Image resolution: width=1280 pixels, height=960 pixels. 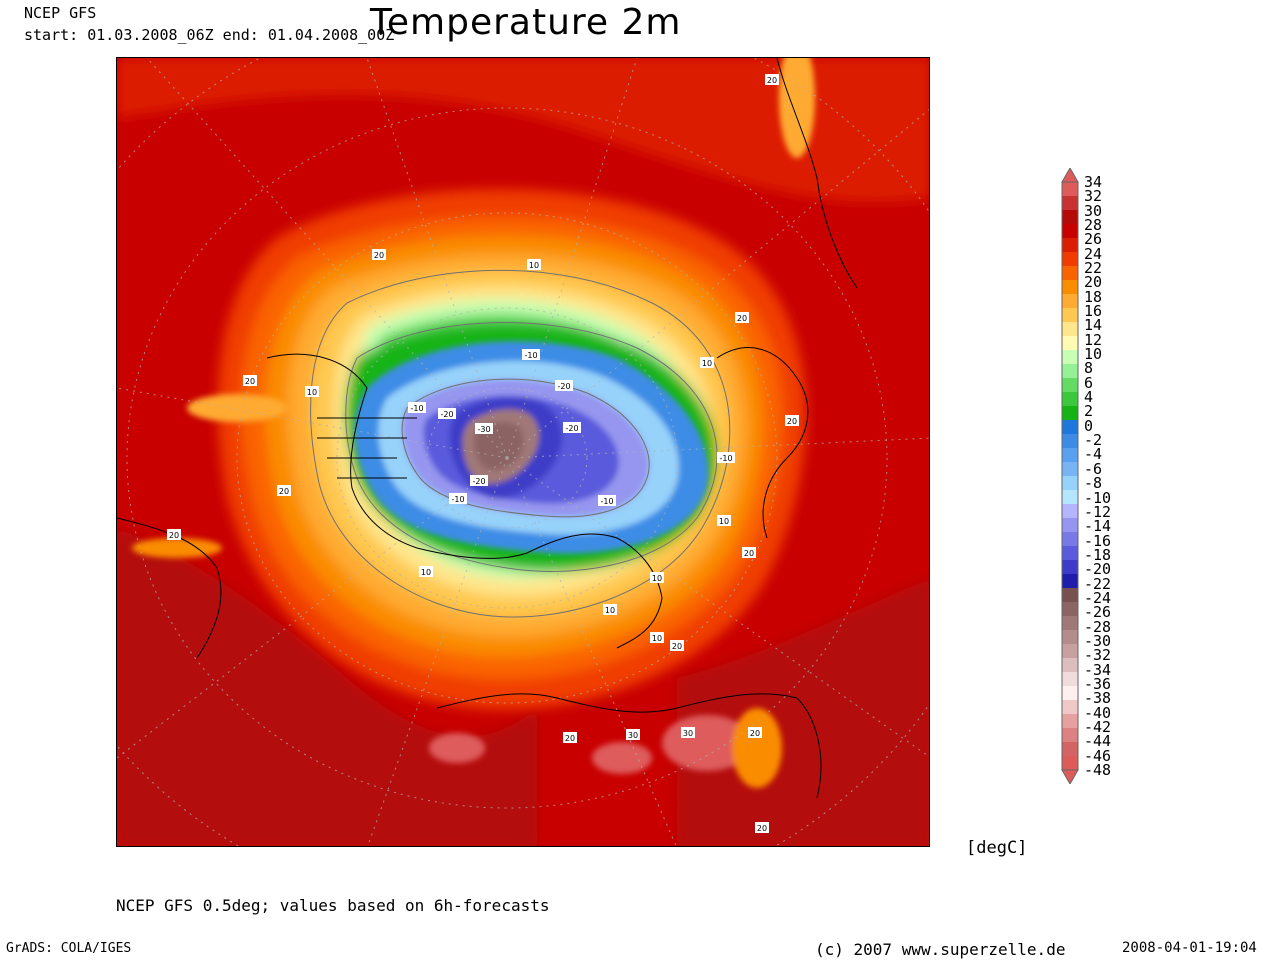 What do you see at coordinates (1093, 468) in the screenshot?
I see `legend-tick-label: -6` at bounding box center [1093, 468].